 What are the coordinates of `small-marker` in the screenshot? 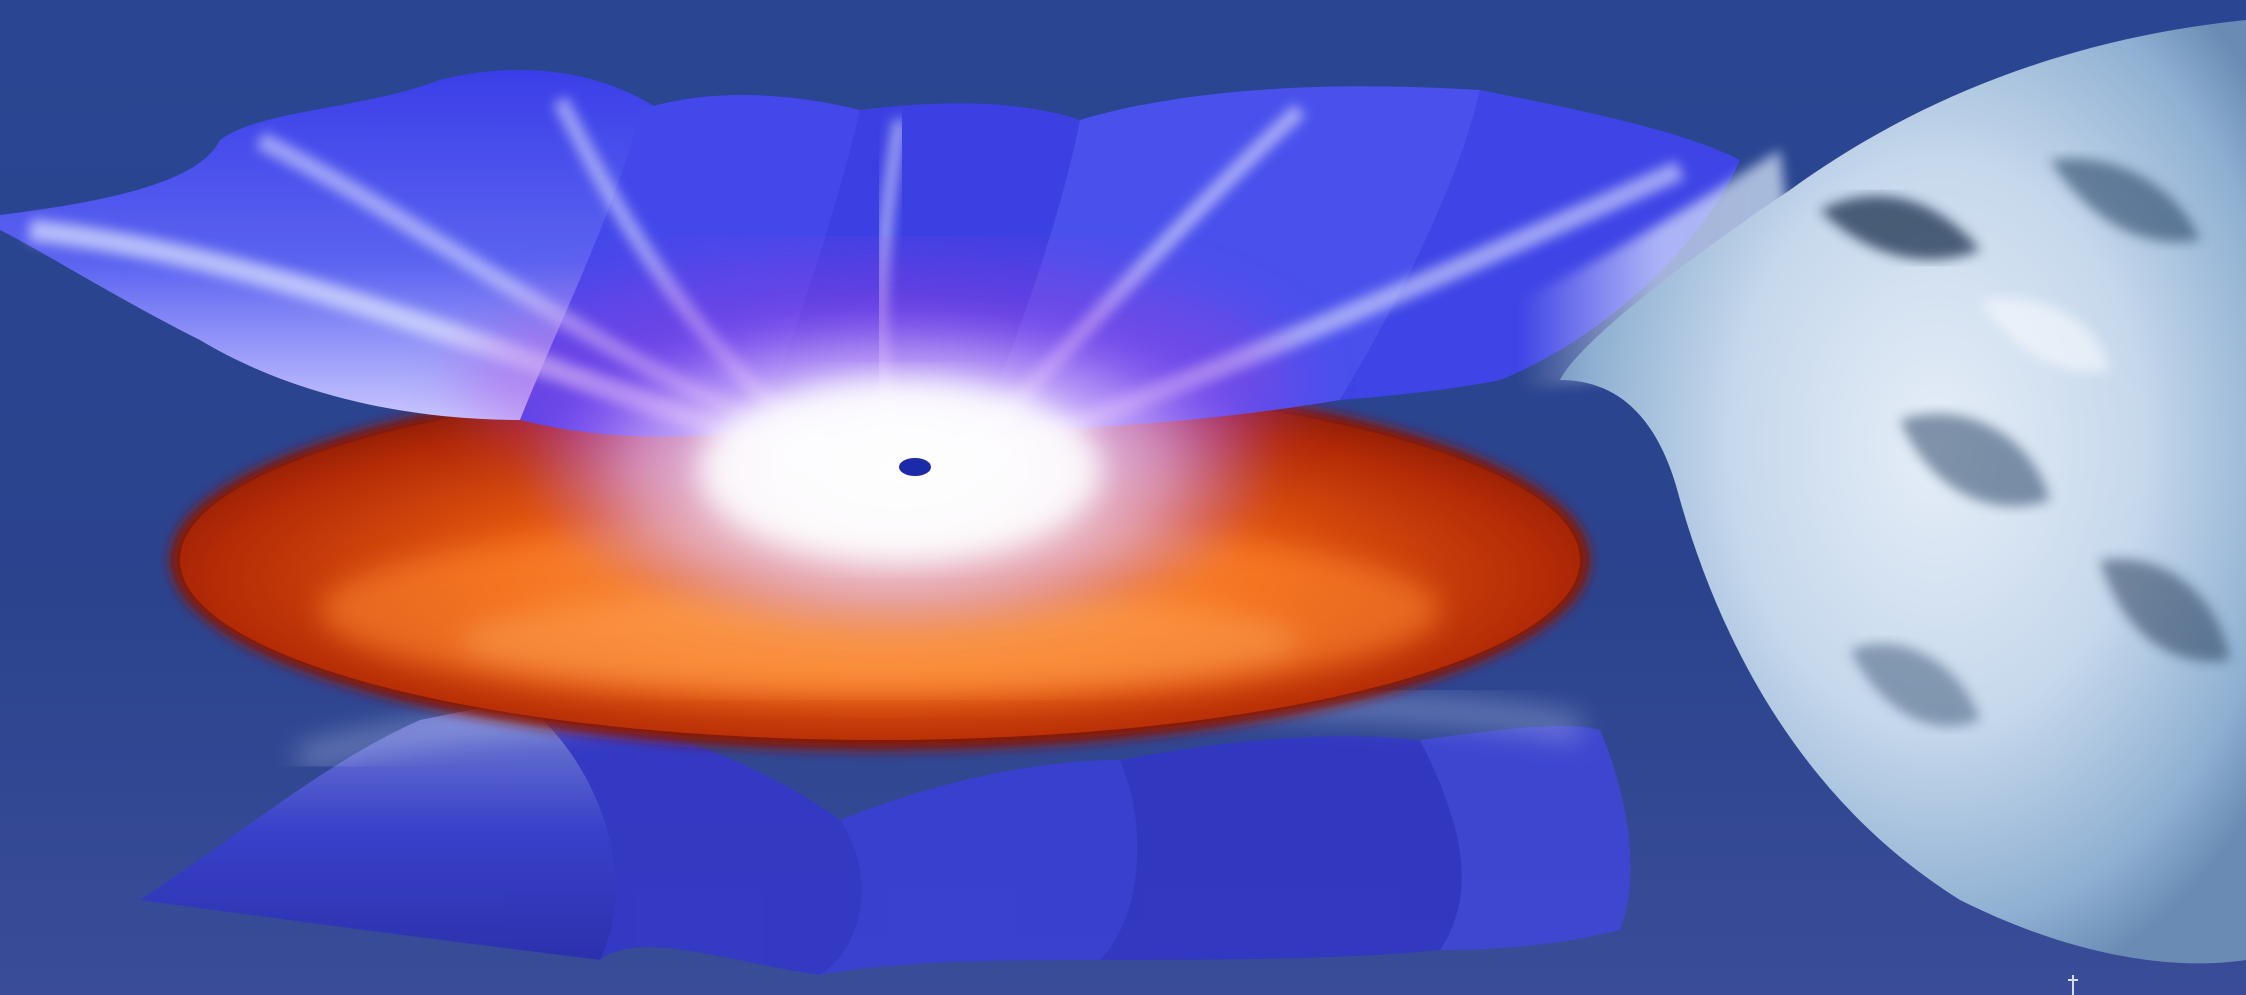 It's located at (2073, 985).